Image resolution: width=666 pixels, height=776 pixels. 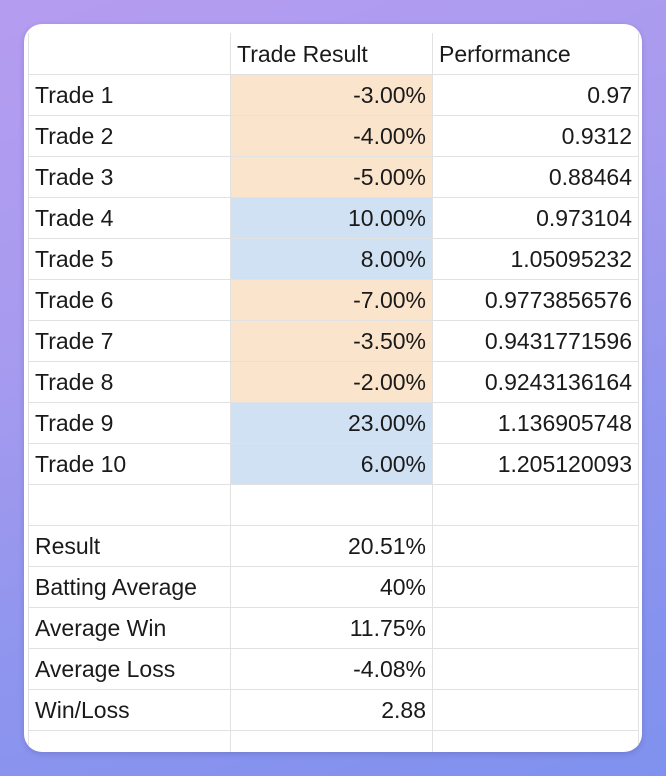 I want to click on trade-result-cell: -4.00%, so click(x=331, y=136).